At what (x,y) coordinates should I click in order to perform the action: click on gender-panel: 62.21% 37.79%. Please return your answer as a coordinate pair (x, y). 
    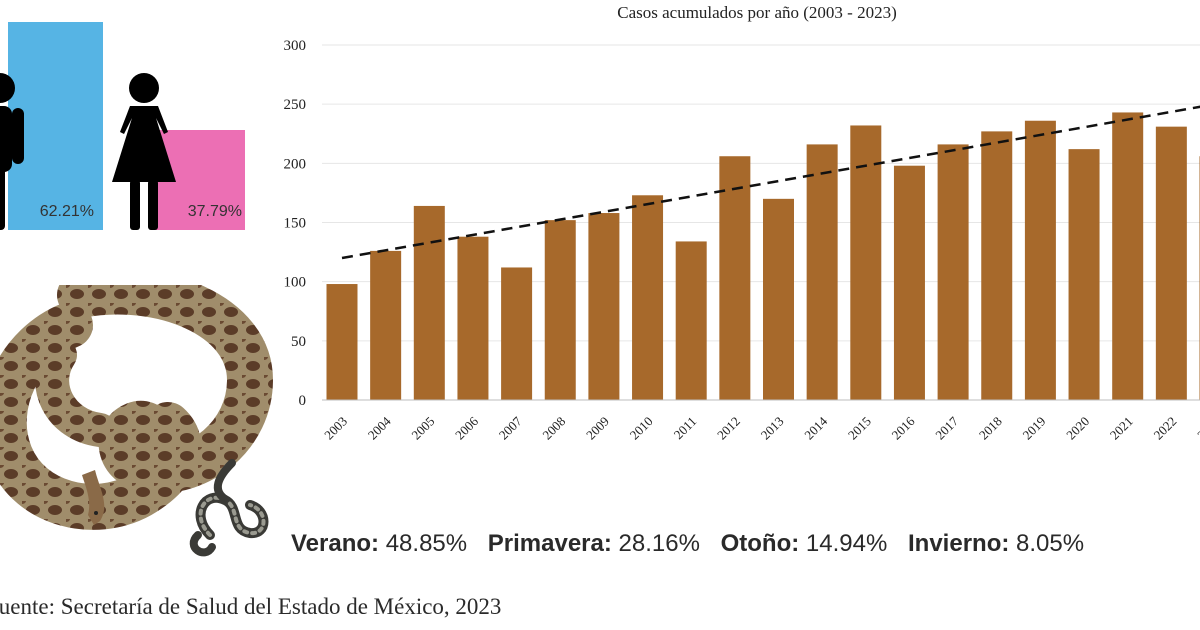
    Looking at the image, I should click on (122, 126).